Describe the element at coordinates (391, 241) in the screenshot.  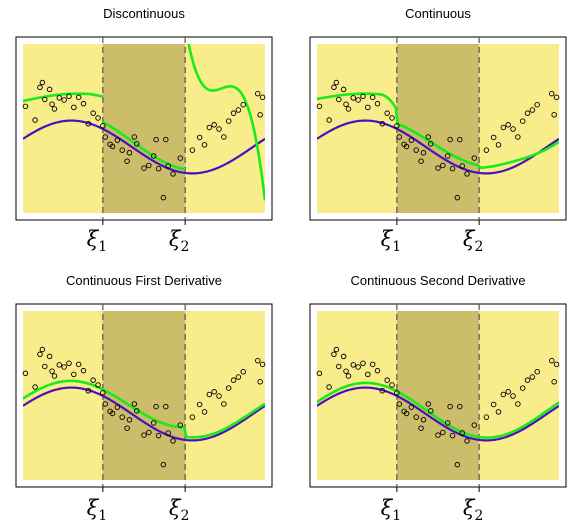
I see `knot-label-1: ξ1` at that location.